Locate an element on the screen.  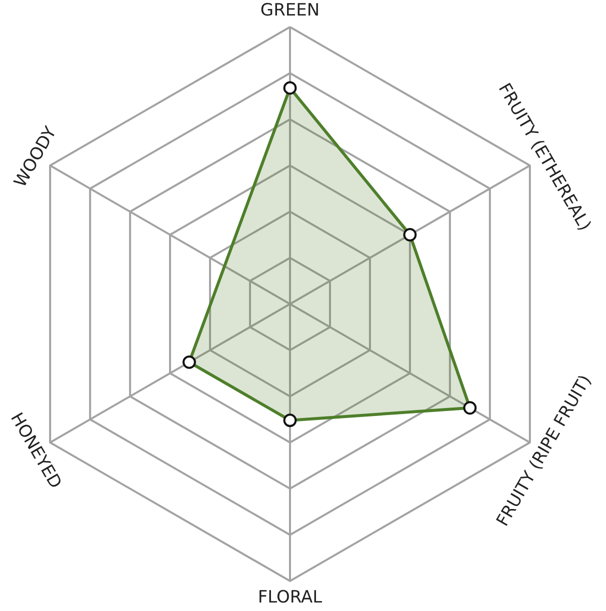
spoke-label: GREEN is located at coordinates (290, 10).